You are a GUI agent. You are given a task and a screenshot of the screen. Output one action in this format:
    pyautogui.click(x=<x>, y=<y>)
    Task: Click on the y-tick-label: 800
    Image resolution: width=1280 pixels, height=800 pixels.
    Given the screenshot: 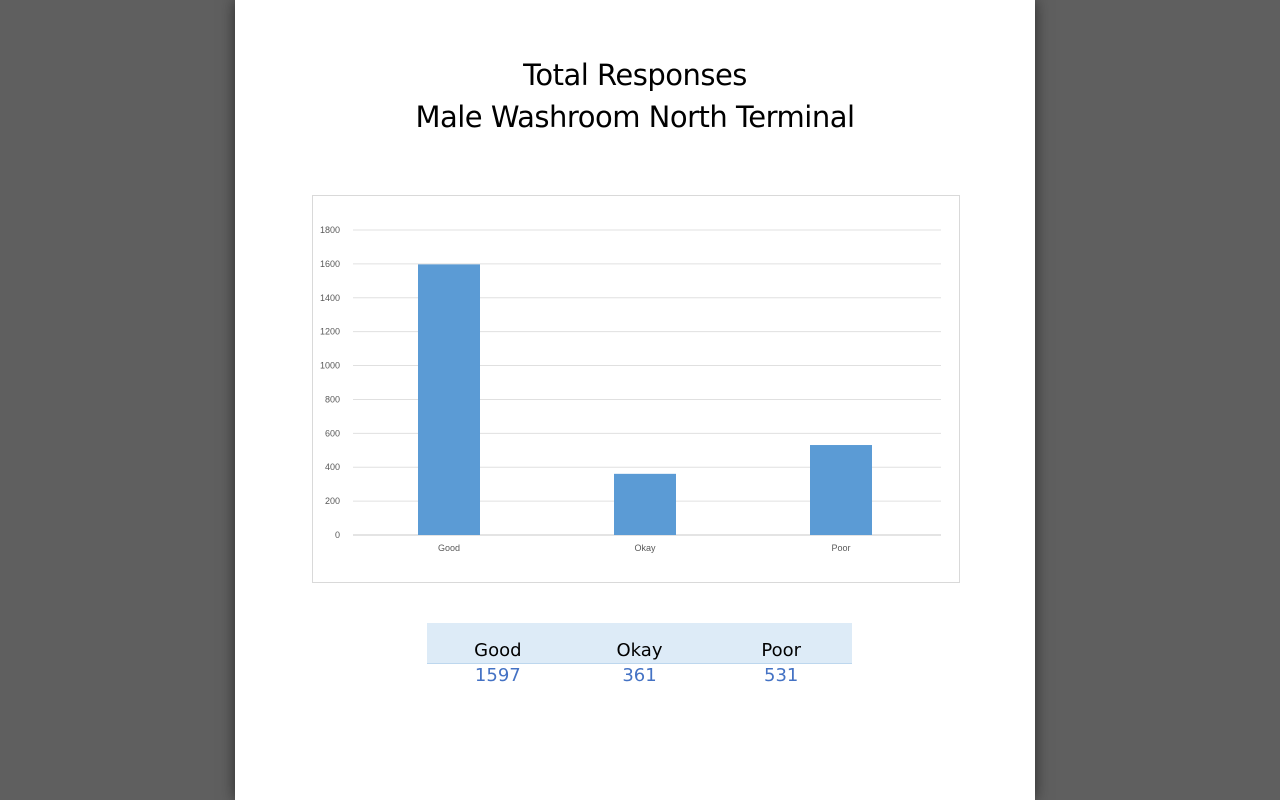 What is the action you would take?
    pyautogui.click(x=332, y=399)
    